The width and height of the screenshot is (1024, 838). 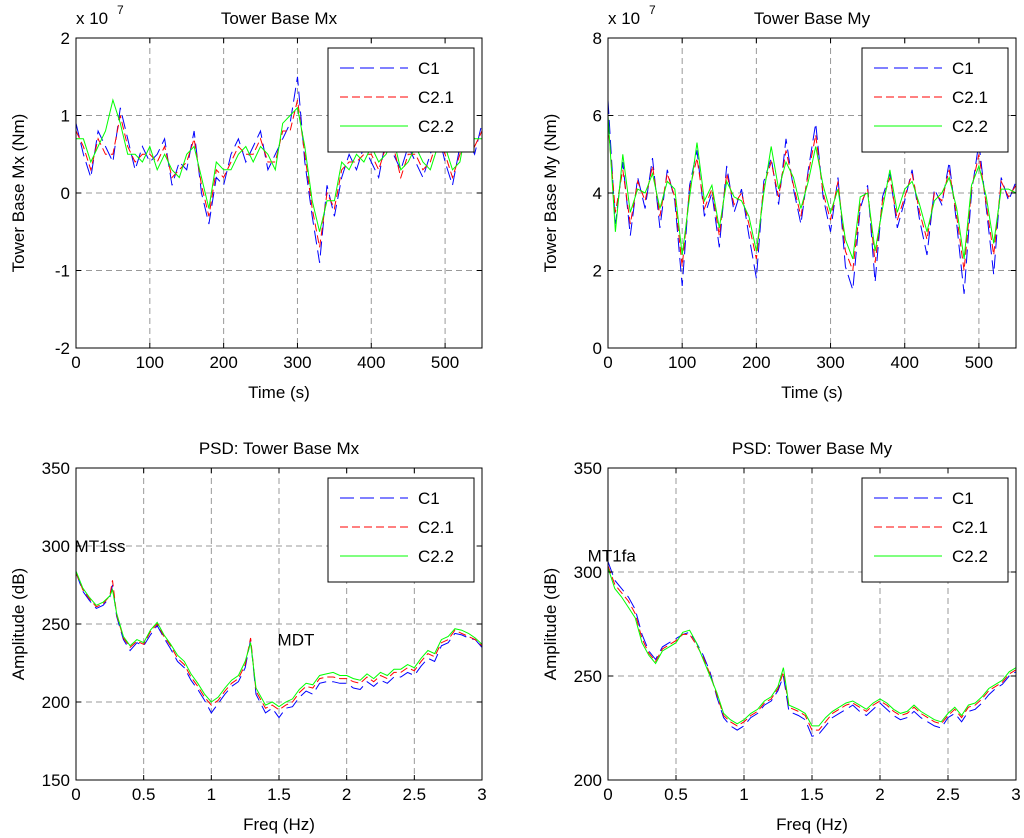 I want to click on chart-title: Tower Base Mx, so click(x=279, y=18).